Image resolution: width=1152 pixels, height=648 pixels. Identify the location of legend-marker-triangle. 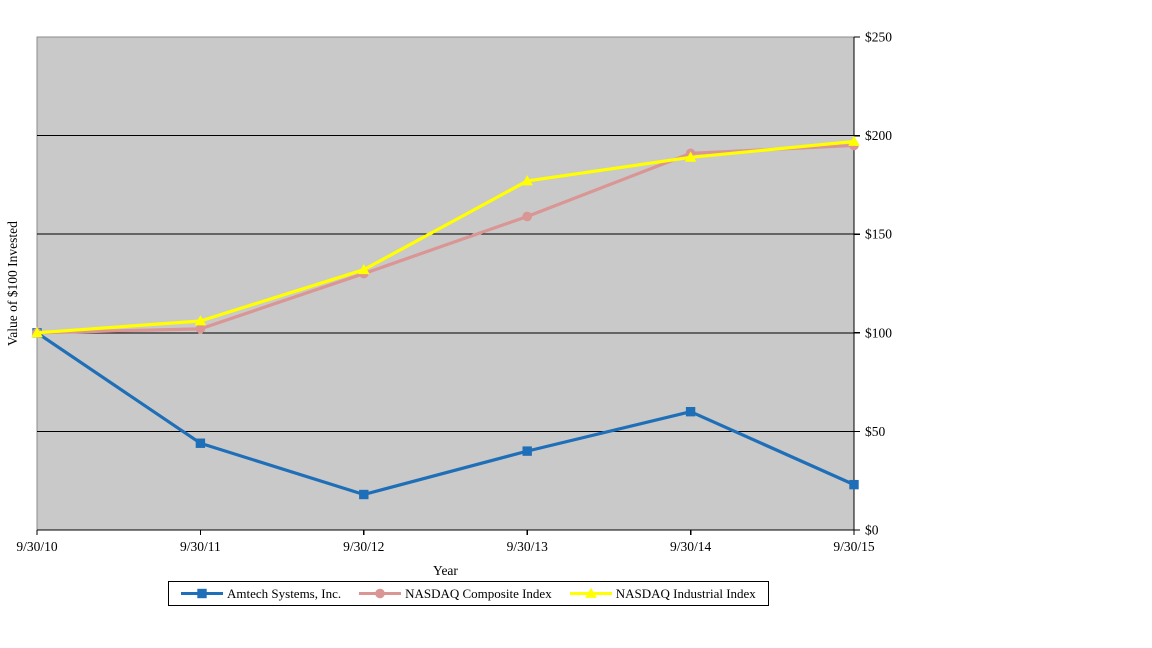
(590, 592).